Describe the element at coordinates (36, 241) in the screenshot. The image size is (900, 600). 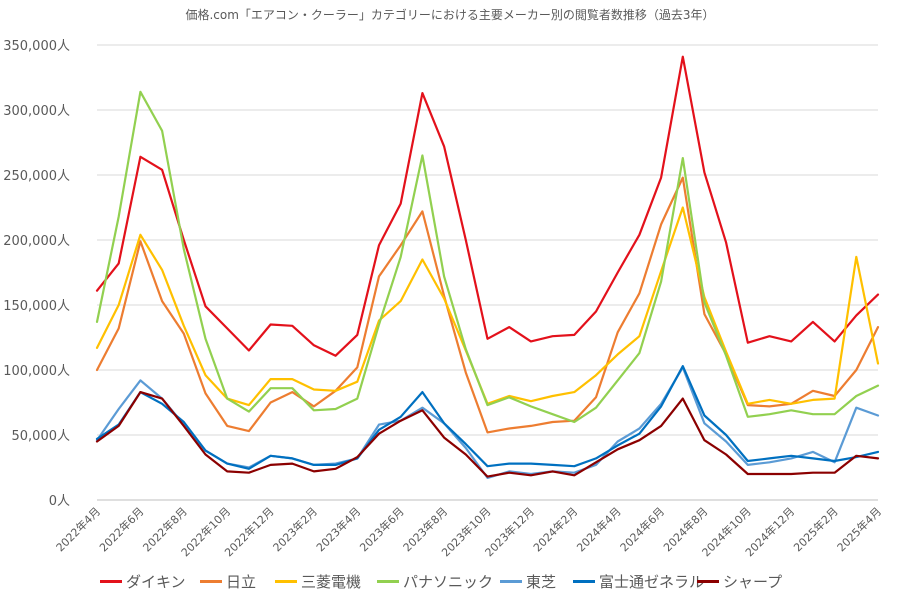
I see `y-tick-label: 200,000人` at that location.